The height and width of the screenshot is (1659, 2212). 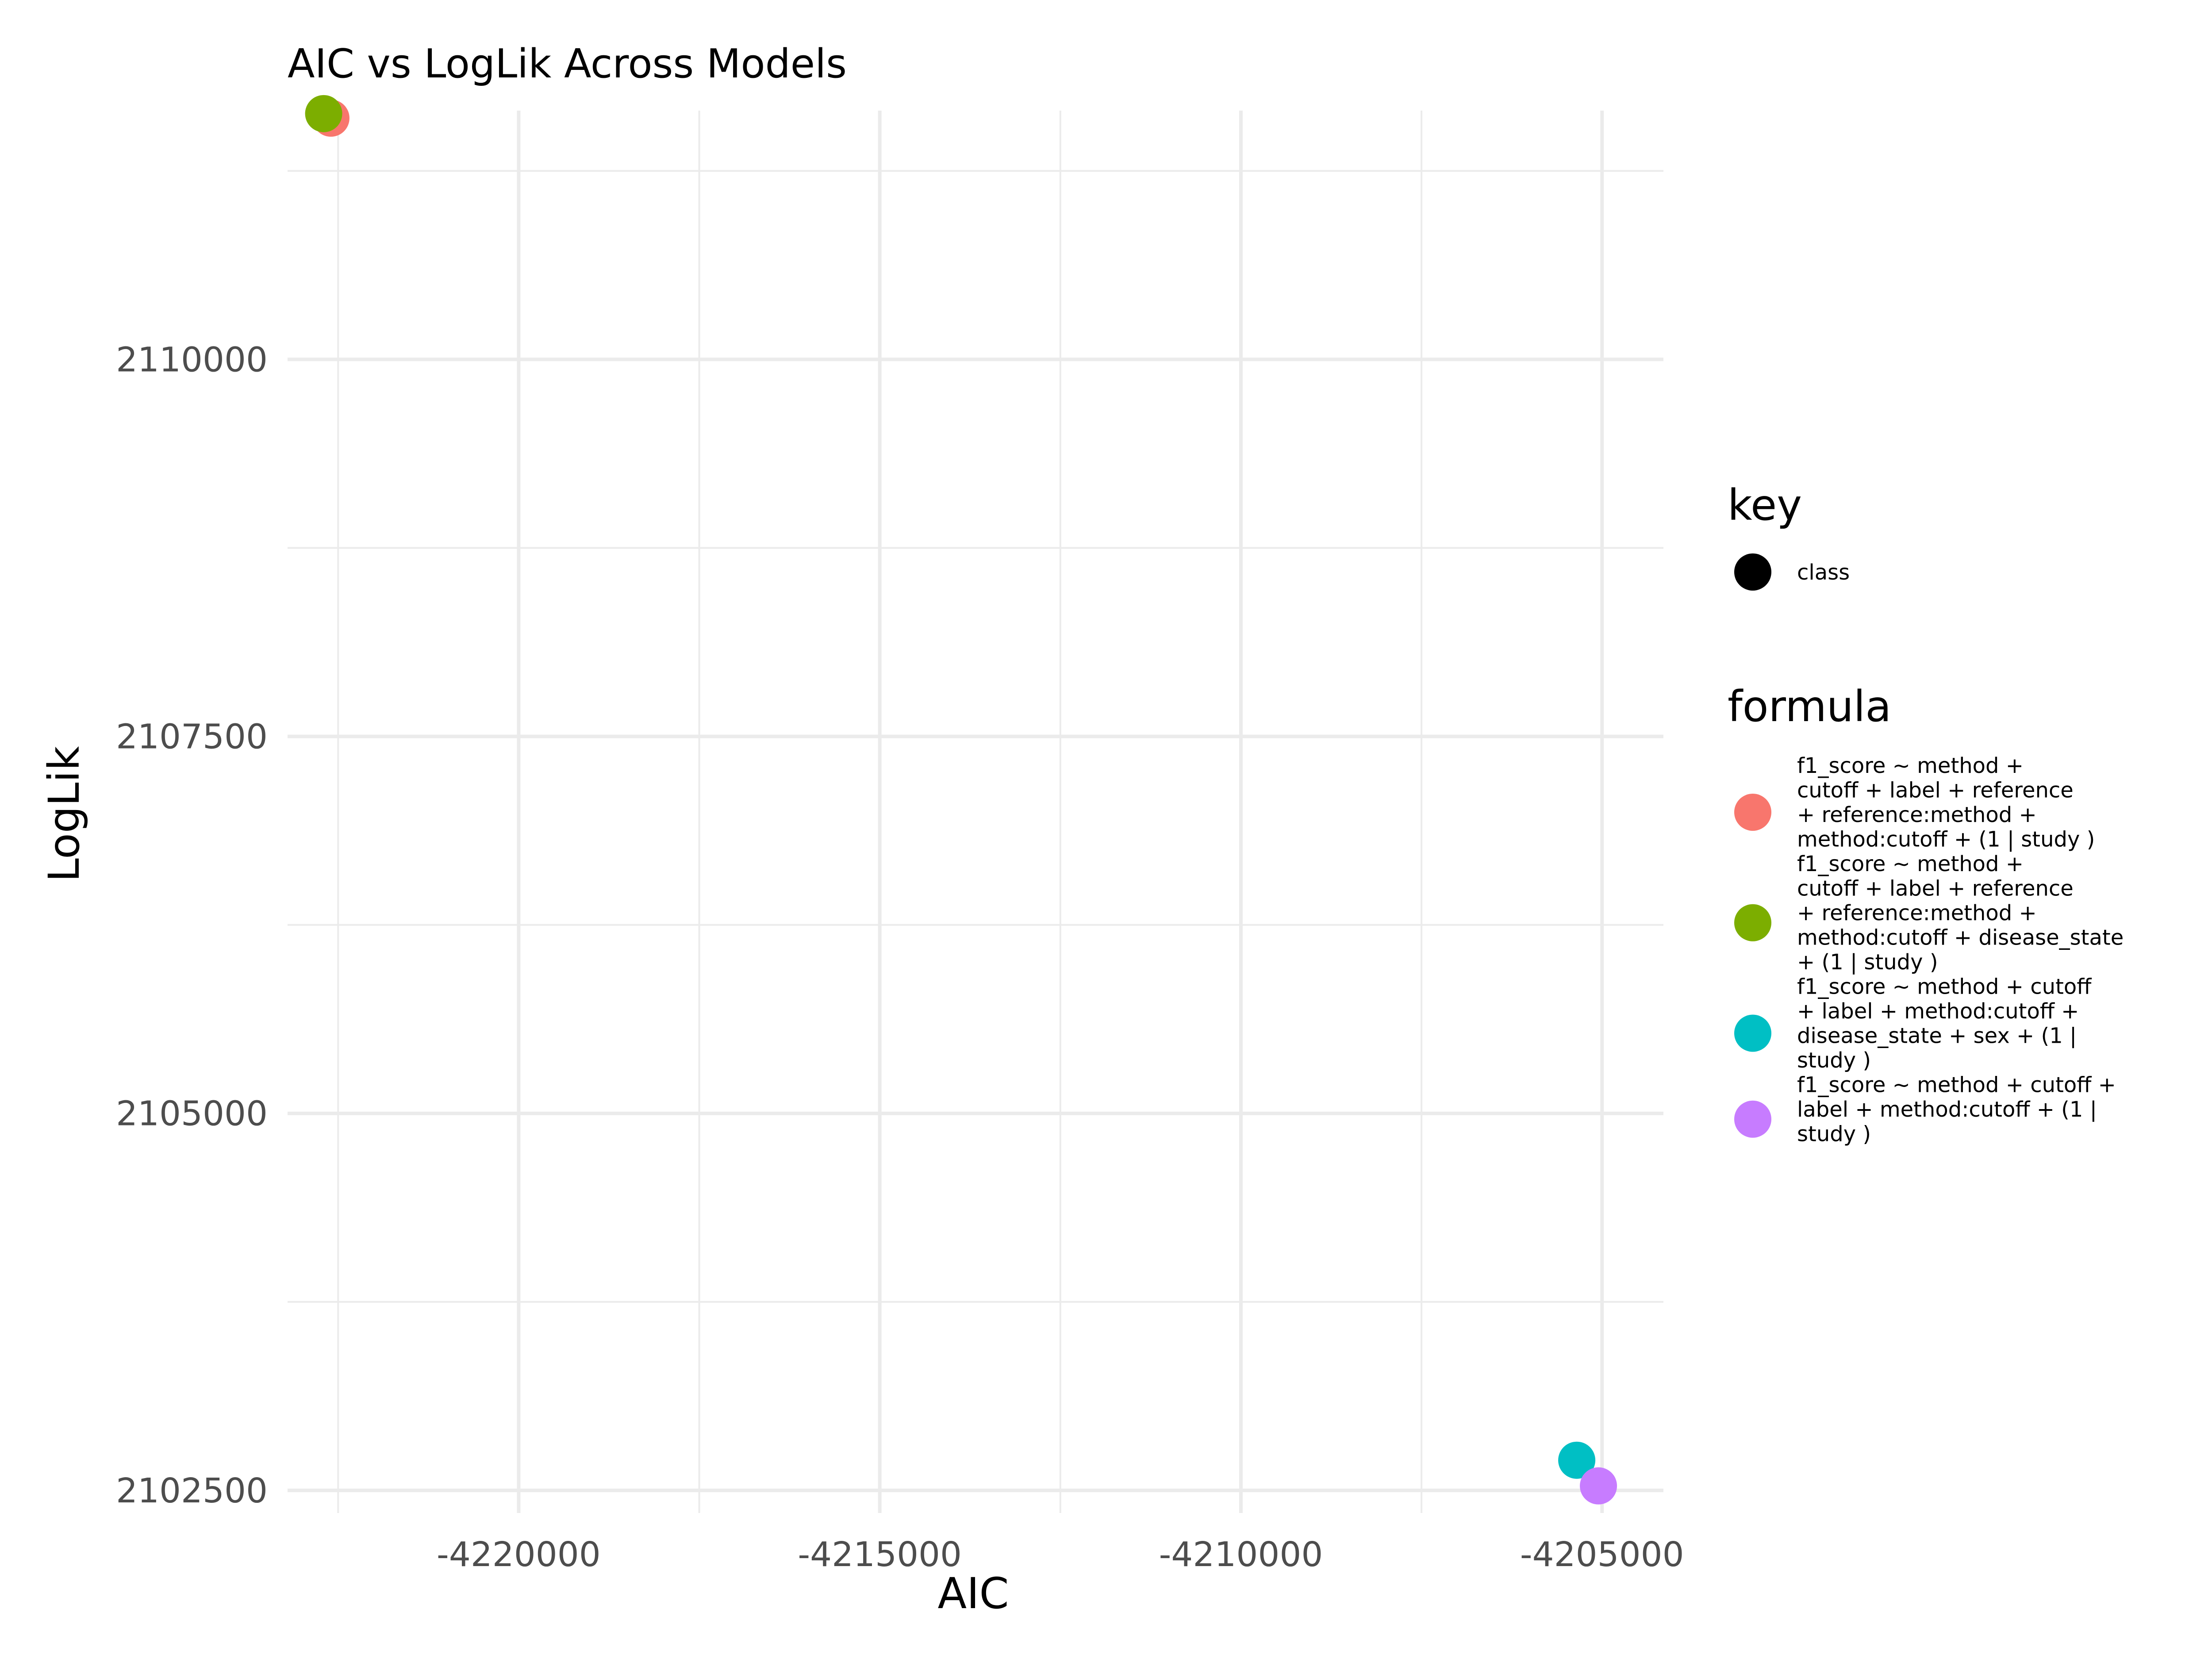 I want to click on legend-formula-title: formula, so click(x=1809, y=706).